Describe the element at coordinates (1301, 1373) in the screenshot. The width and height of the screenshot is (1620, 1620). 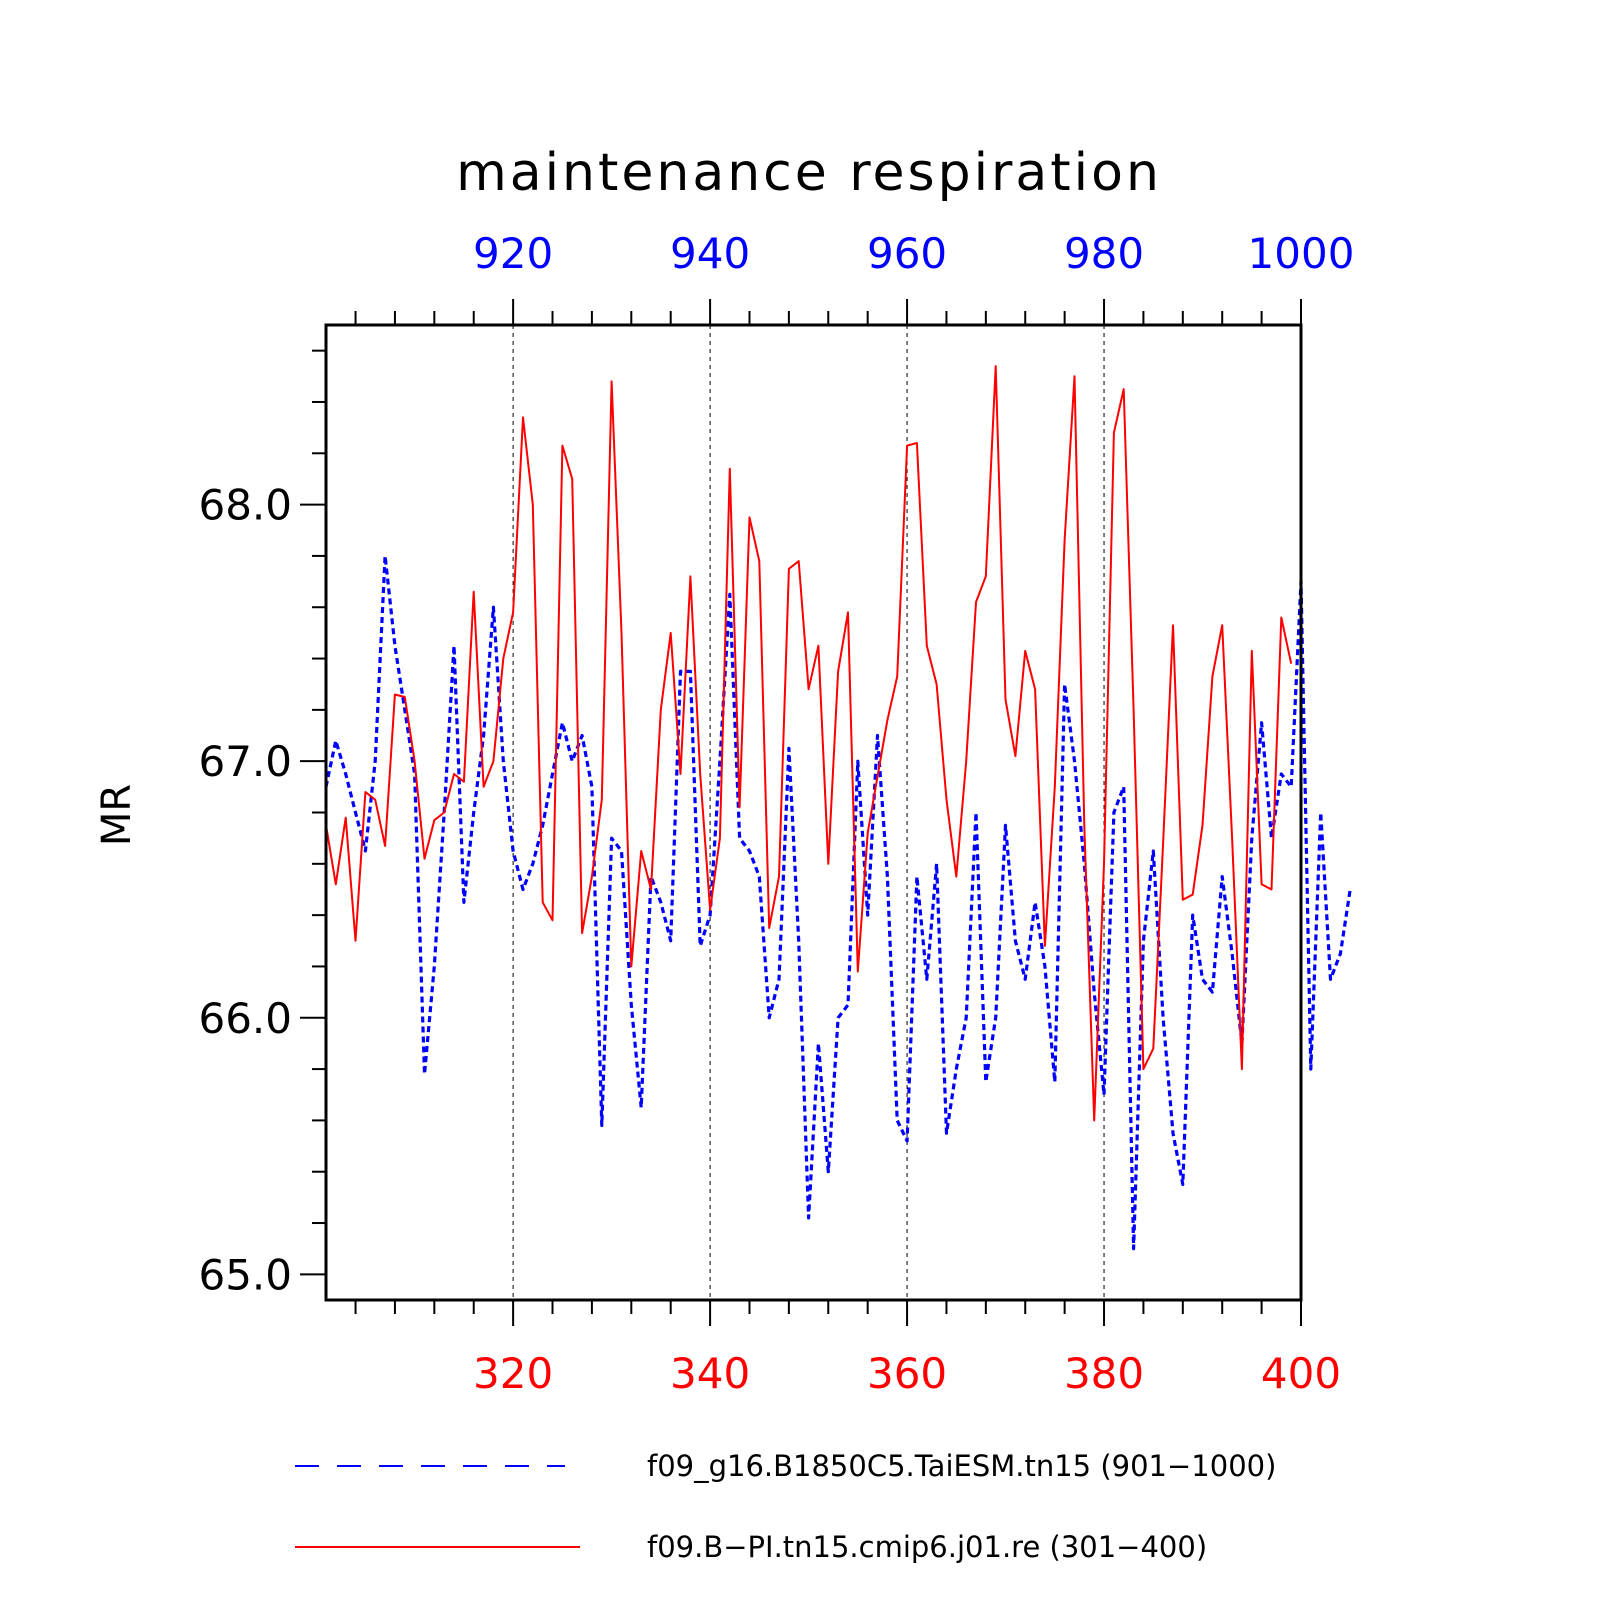
I see `bottom-tick-label: 400` at that location.